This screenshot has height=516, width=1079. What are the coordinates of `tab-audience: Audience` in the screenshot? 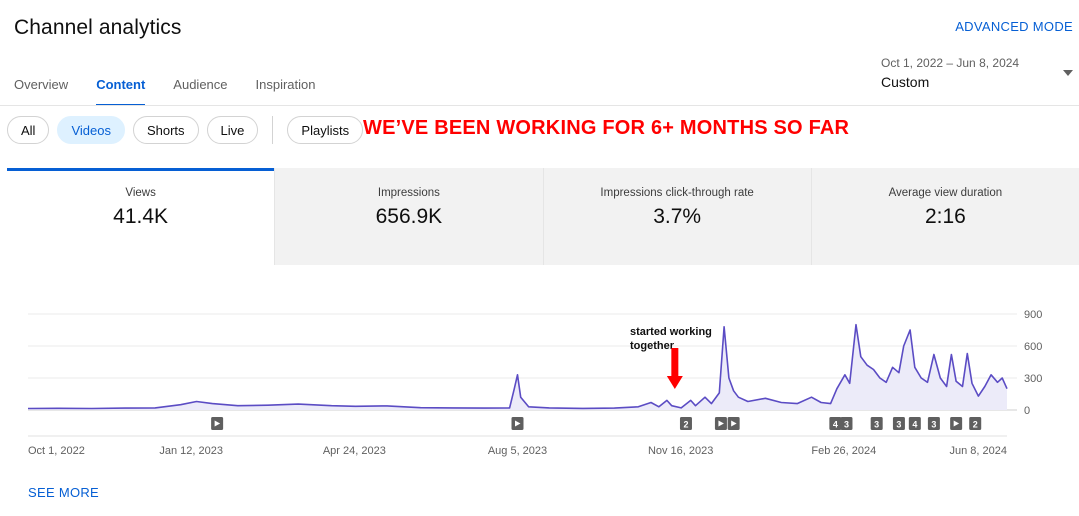 It's located at (200, 84).